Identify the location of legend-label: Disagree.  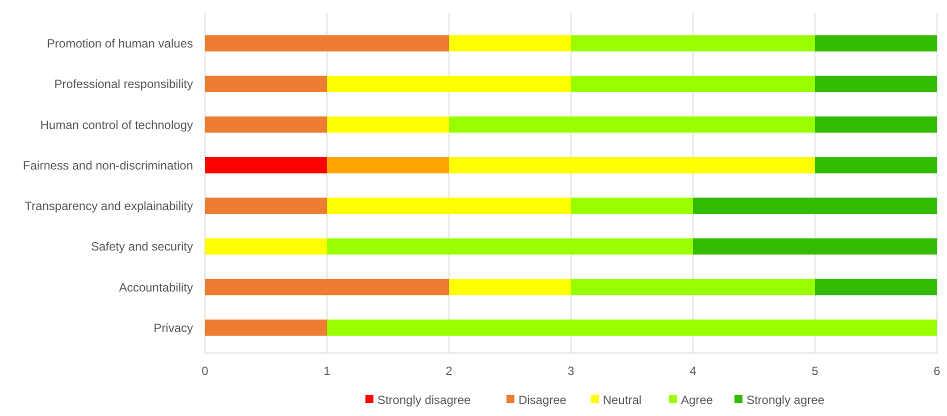
(542, 400).